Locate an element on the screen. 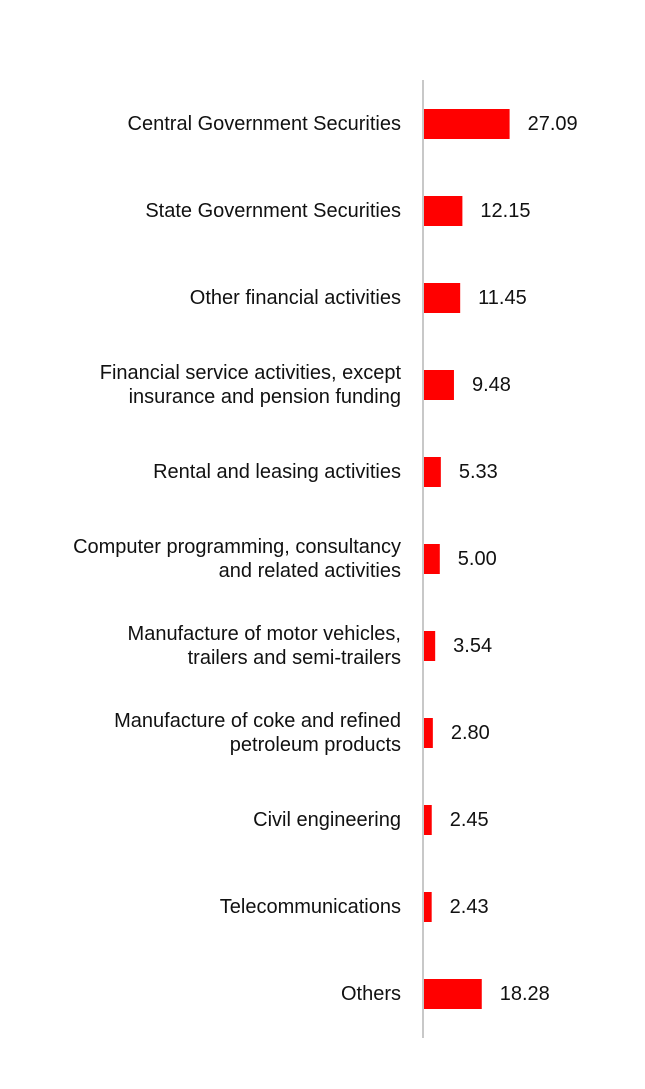 The width and height of the screenshot is (645, 1089). category-label: Rental and leasing activities is located at coordinates (277, 472).